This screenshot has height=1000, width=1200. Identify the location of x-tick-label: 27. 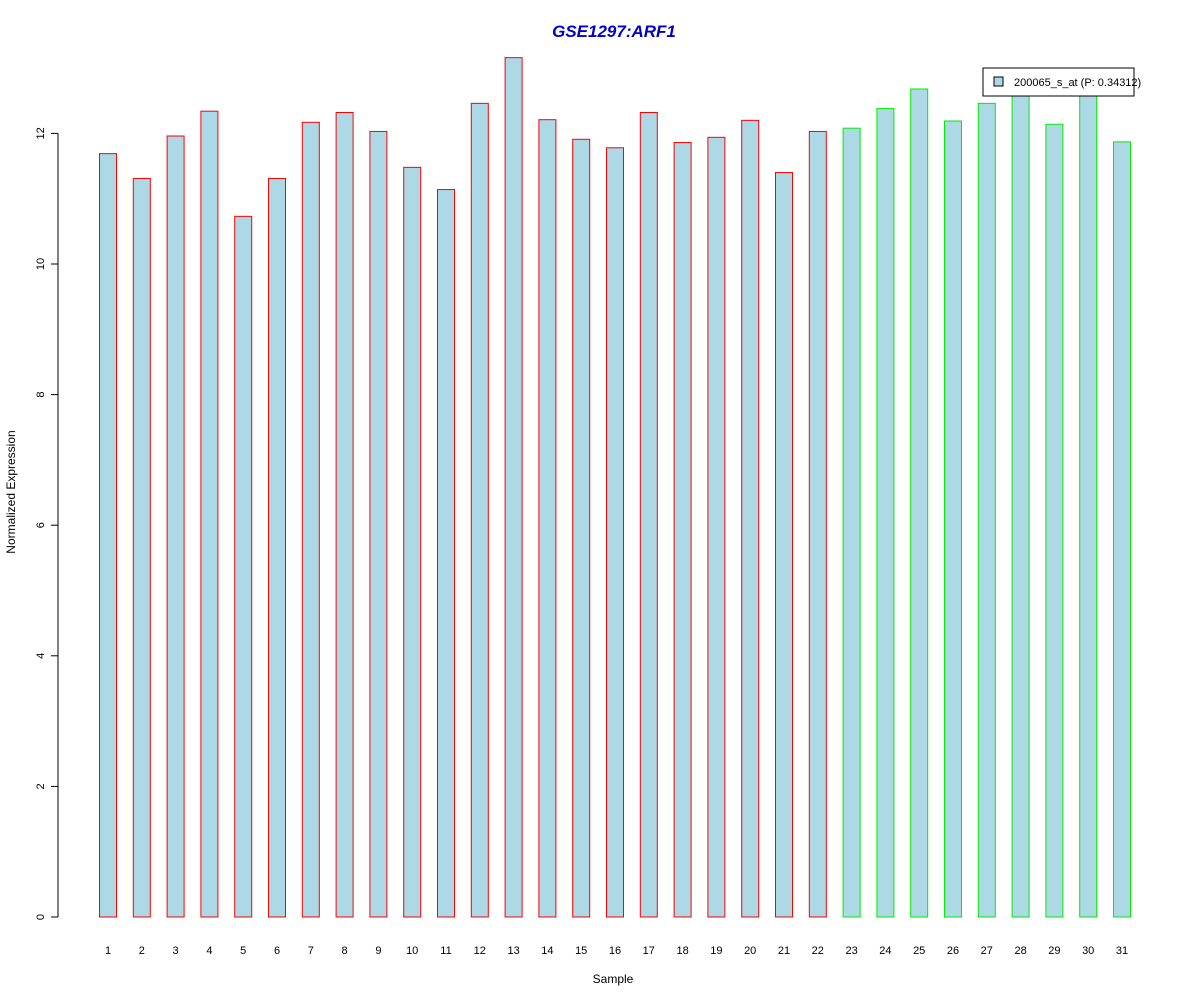
(987, 951).